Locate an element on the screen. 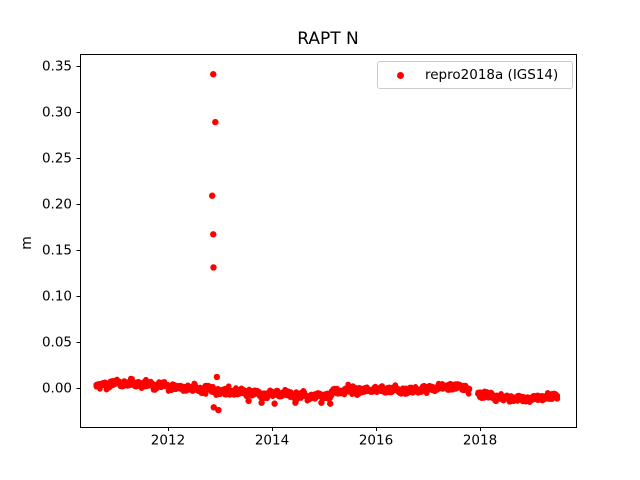 The width and height of the screenshot is (640, 480). y-axis-label: m is located at coordinates (27, 243).